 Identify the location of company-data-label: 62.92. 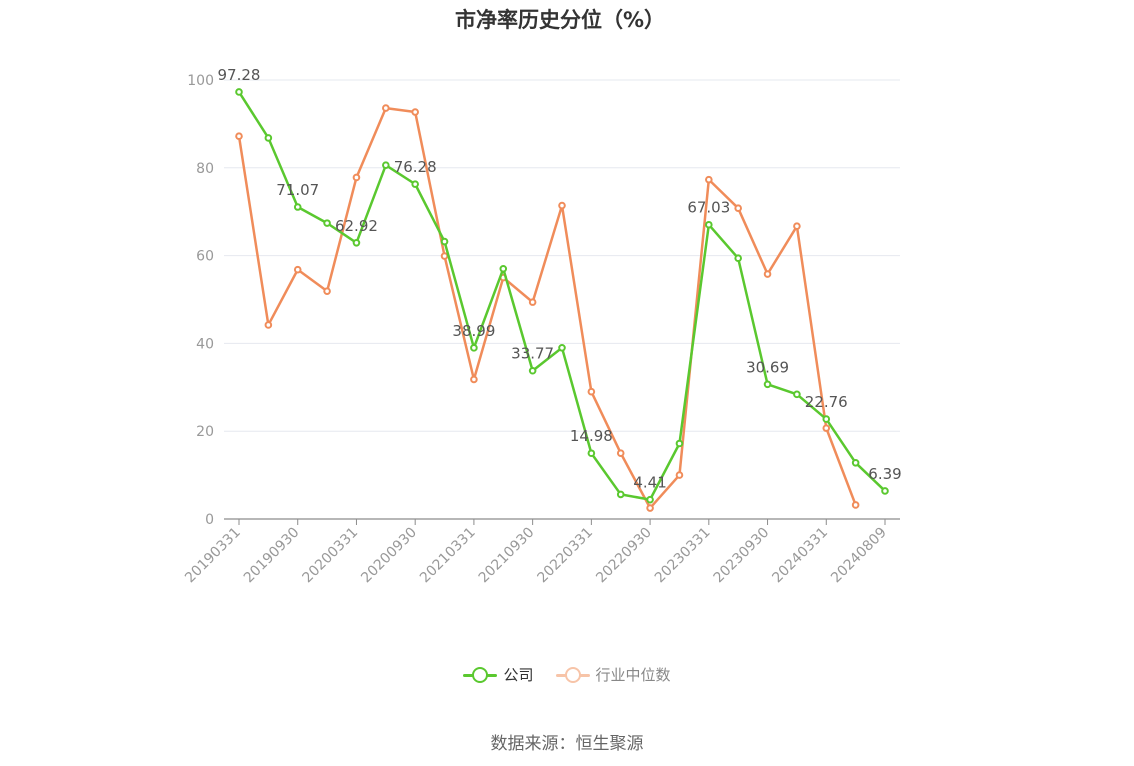
(356, 226).